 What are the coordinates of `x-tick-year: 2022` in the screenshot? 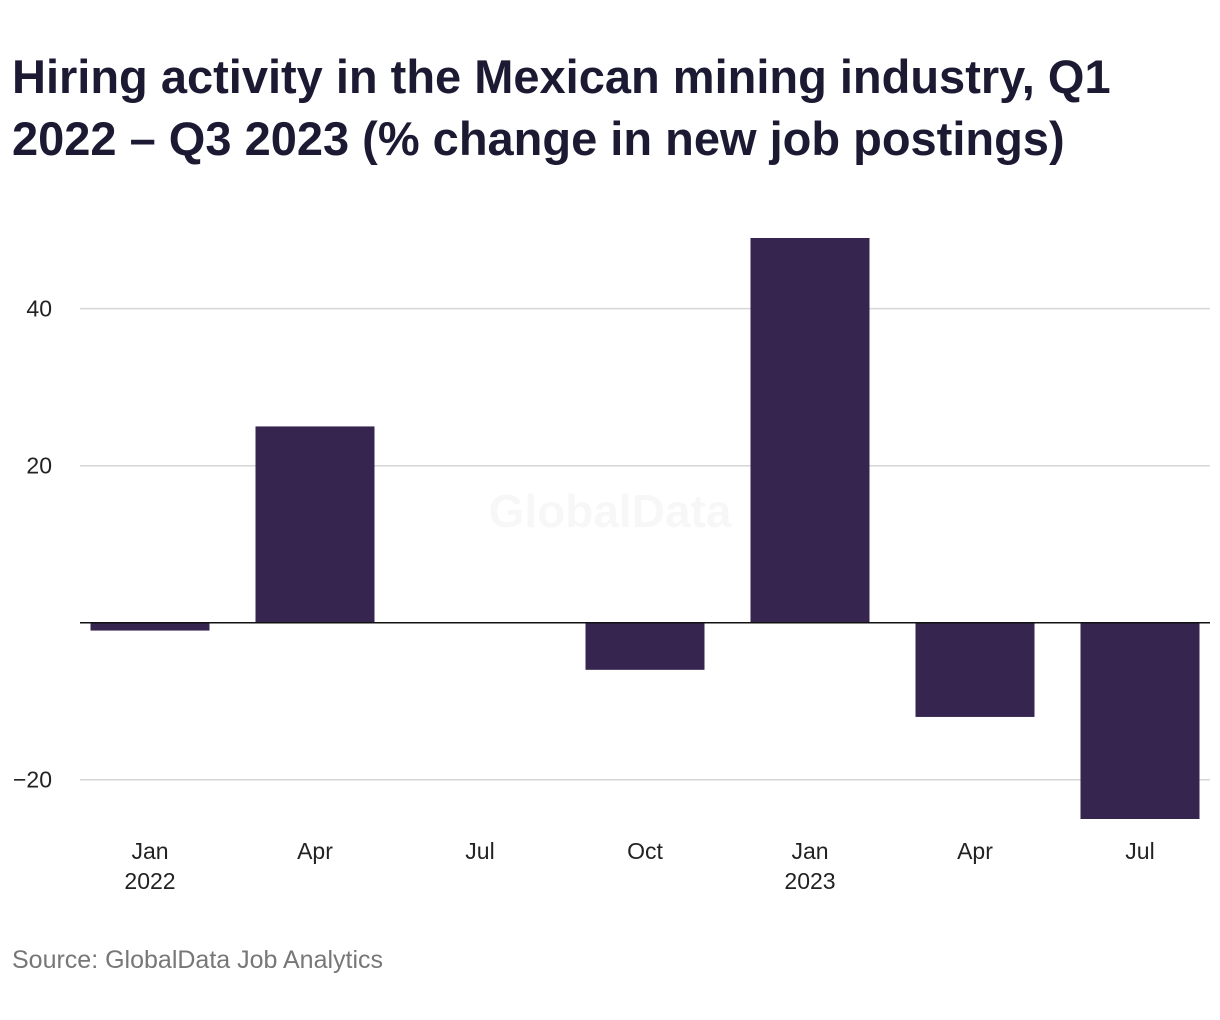 It's located at (149, 881).